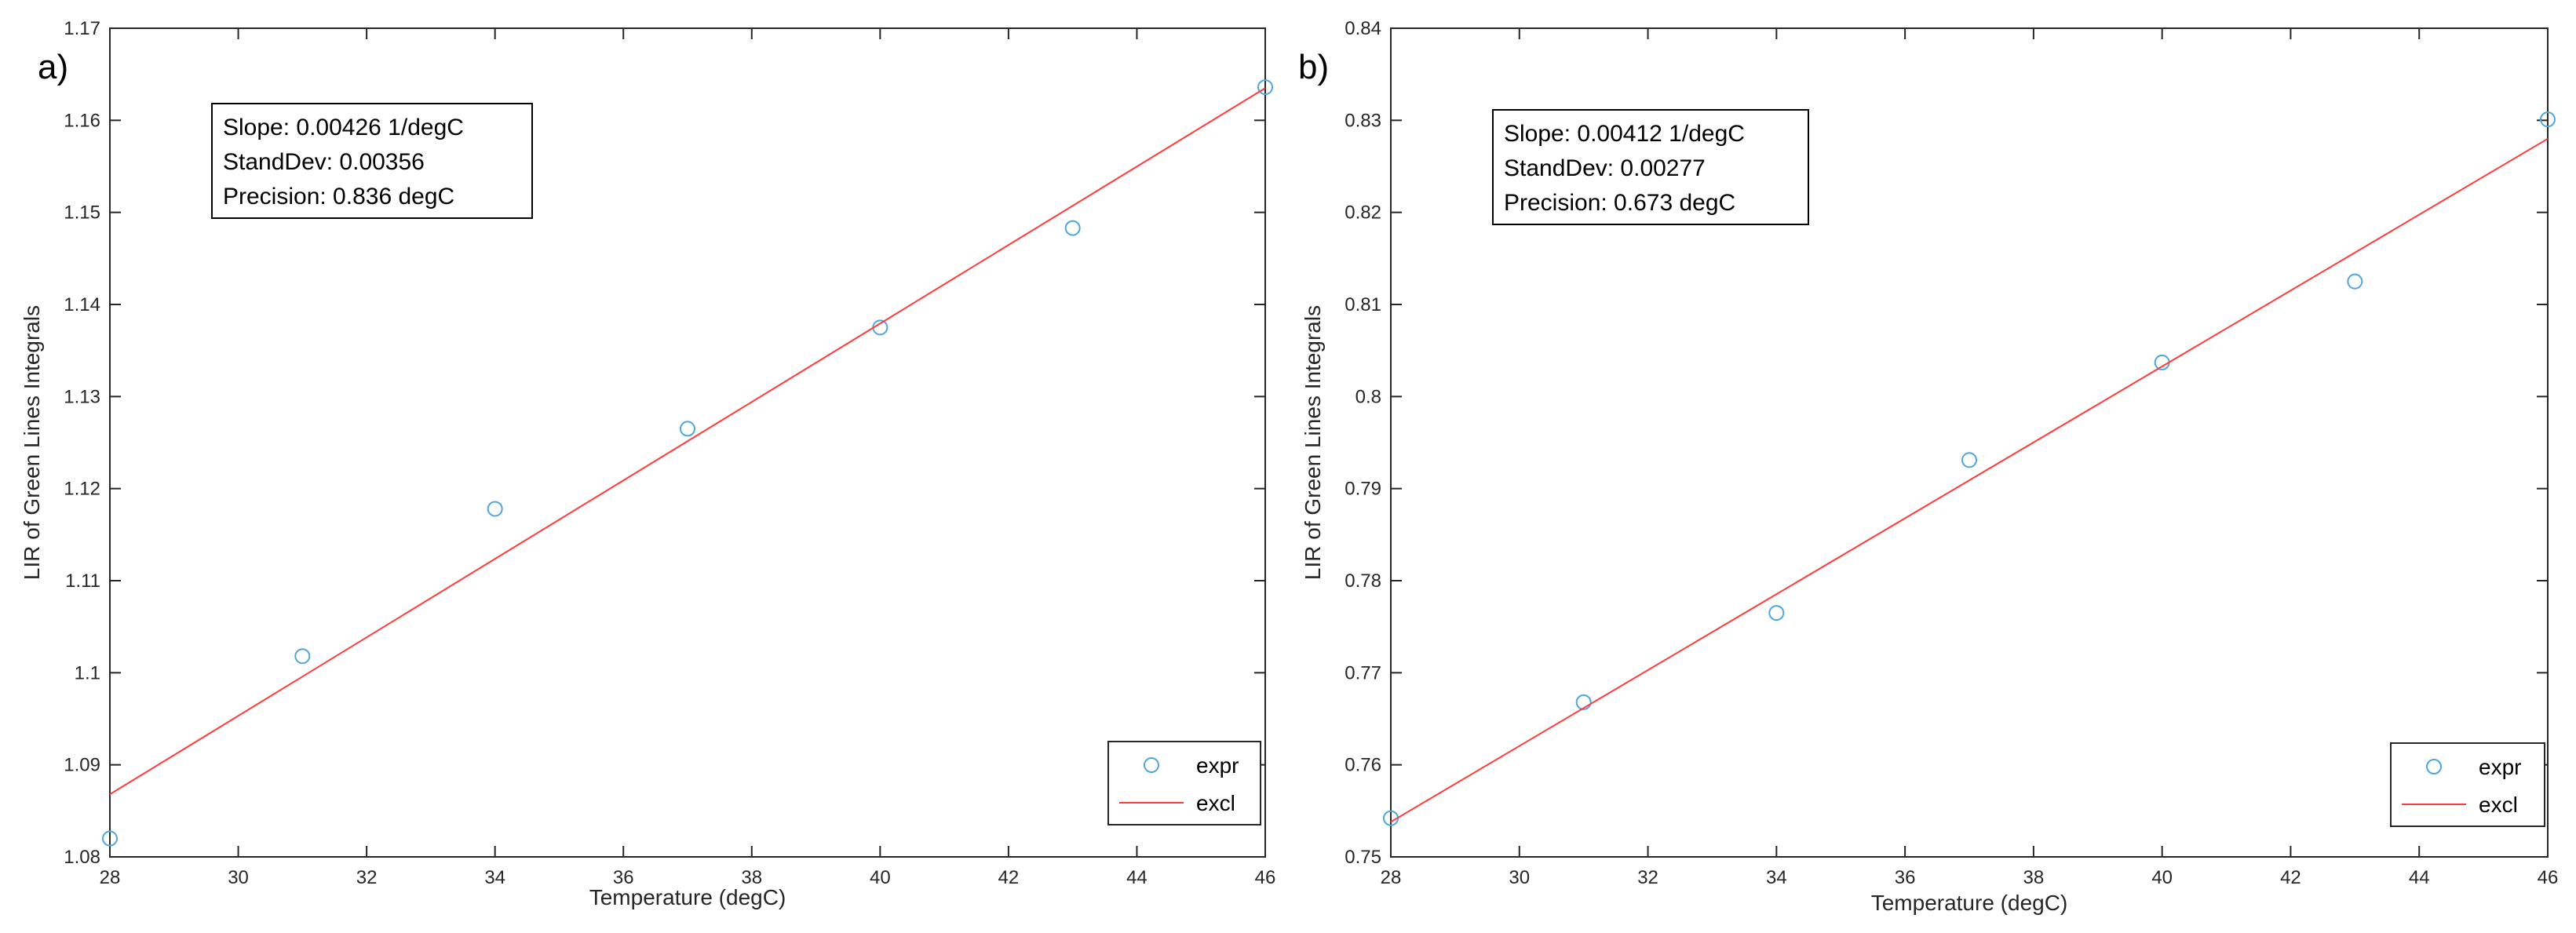  I want to click on annotation-line: StandDev: 0.00356, so click(324, 162).